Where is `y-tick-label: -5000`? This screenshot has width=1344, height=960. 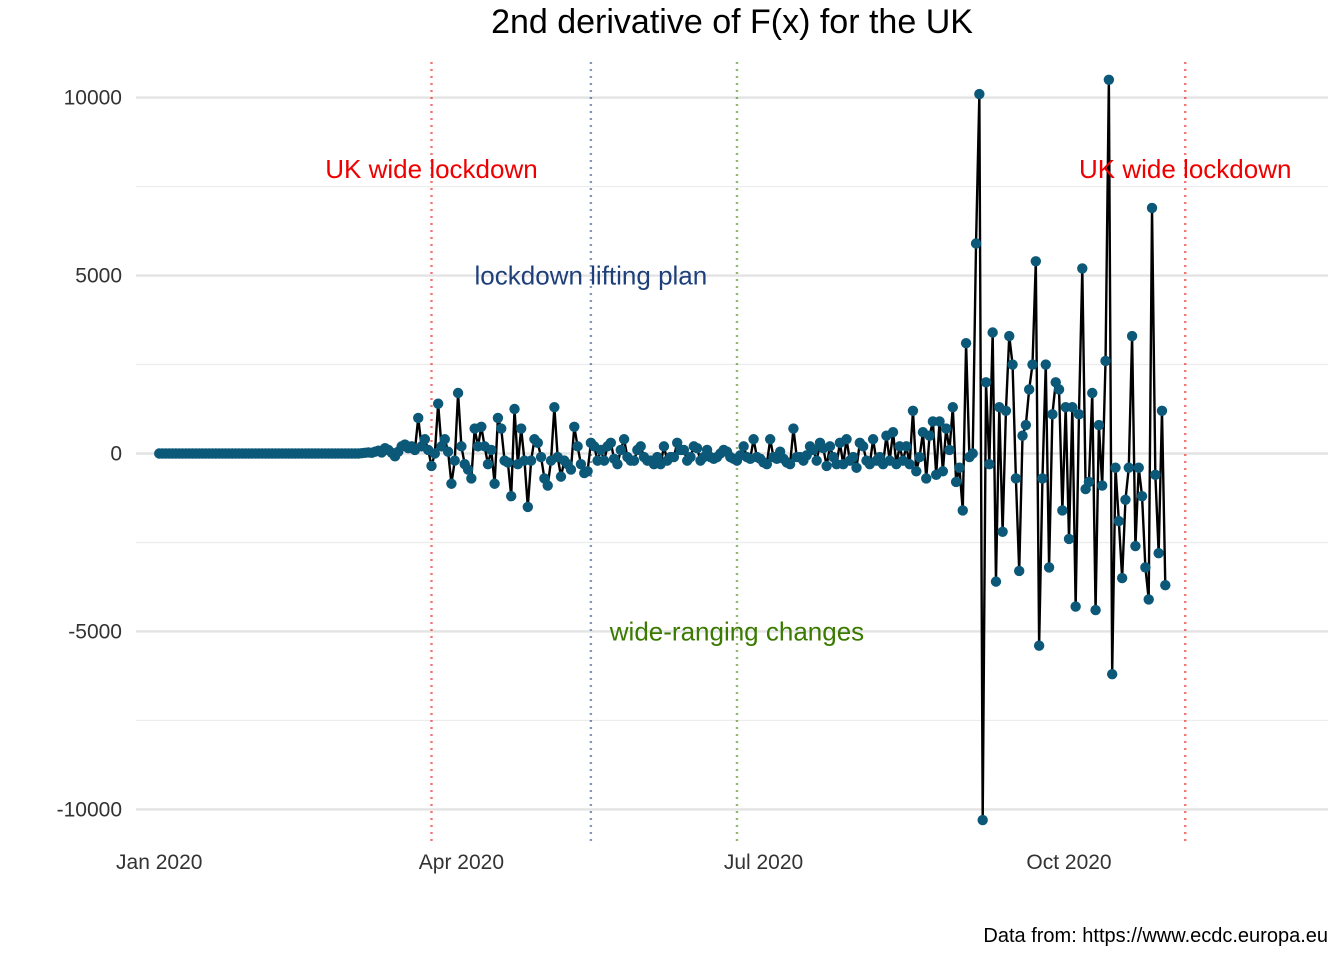 y-tick-label: -5000 is located at coordinates (95, 631).